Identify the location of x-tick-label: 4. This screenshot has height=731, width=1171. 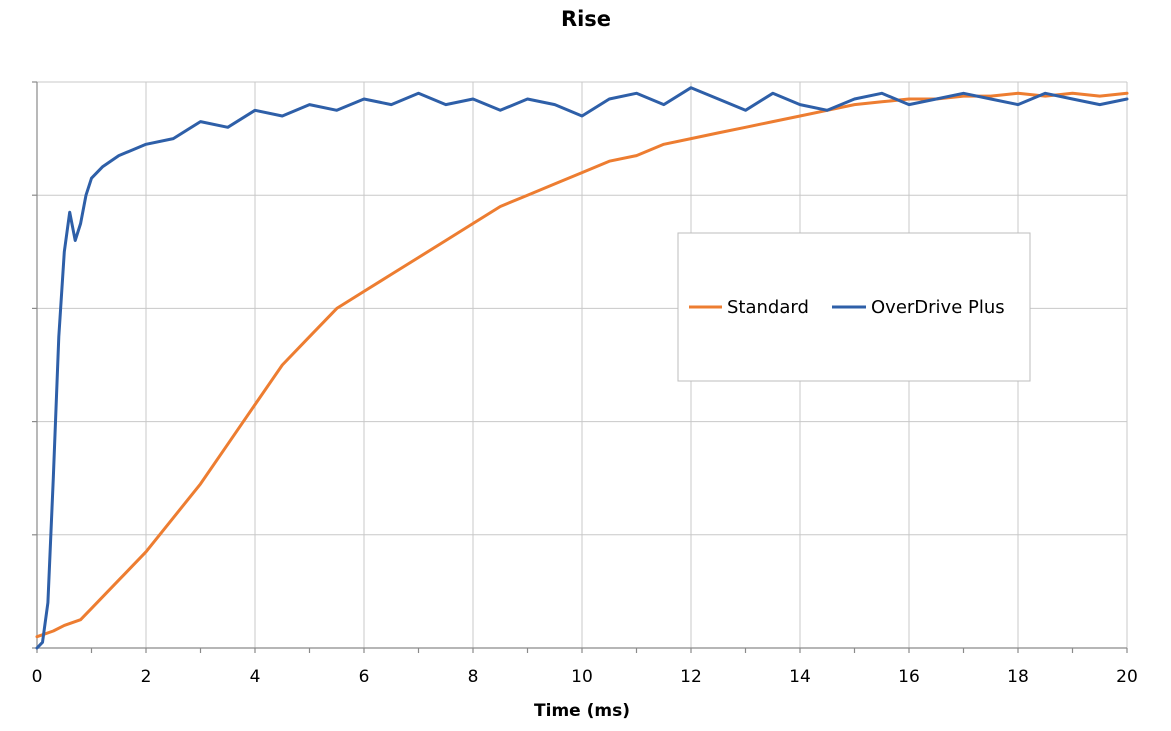
(255, 677).